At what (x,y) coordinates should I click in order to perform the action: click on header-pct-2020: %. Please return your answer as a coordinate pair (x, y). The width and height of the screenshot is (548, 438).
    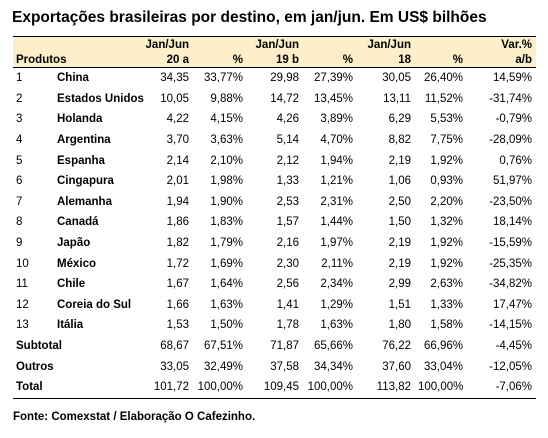
    Looking at the image, I should click on (220, 60).